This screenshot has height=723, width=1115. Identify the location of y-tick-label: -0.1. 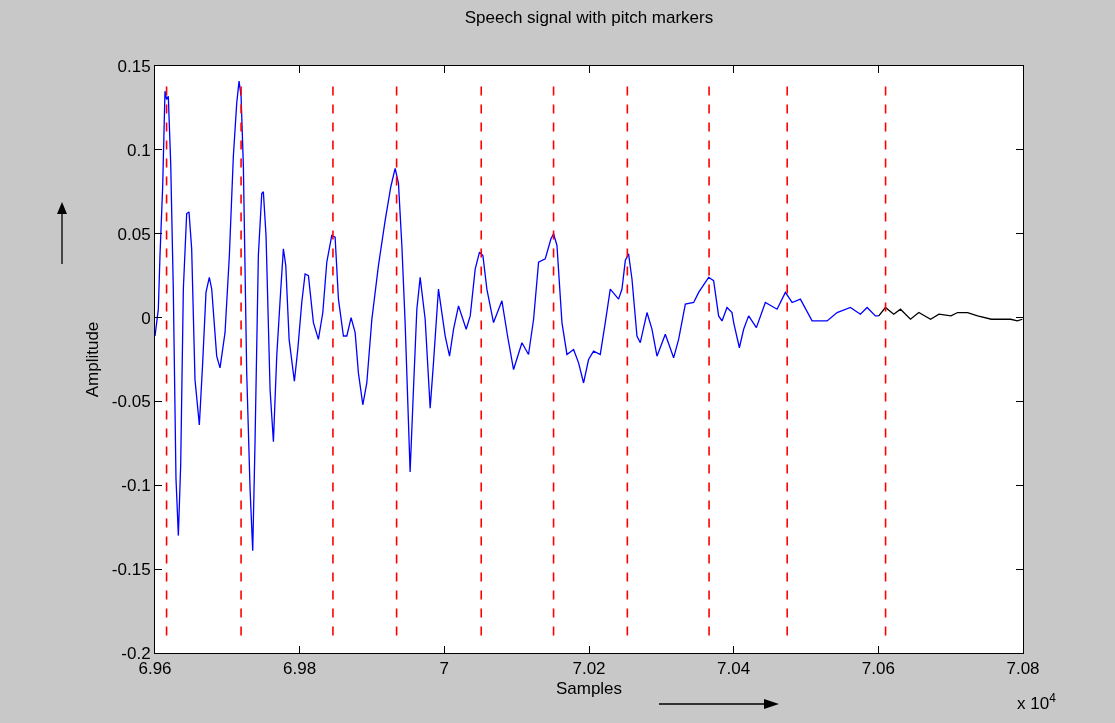
(136, 486).